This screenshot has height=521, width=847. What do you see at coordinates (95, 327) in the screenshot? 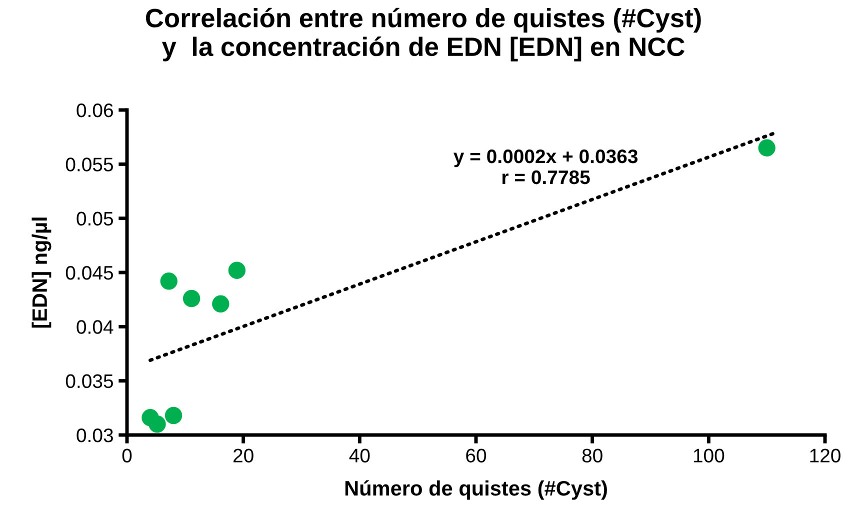
I see `y-tick-label: 0.04` at bounding box center [95, 327].